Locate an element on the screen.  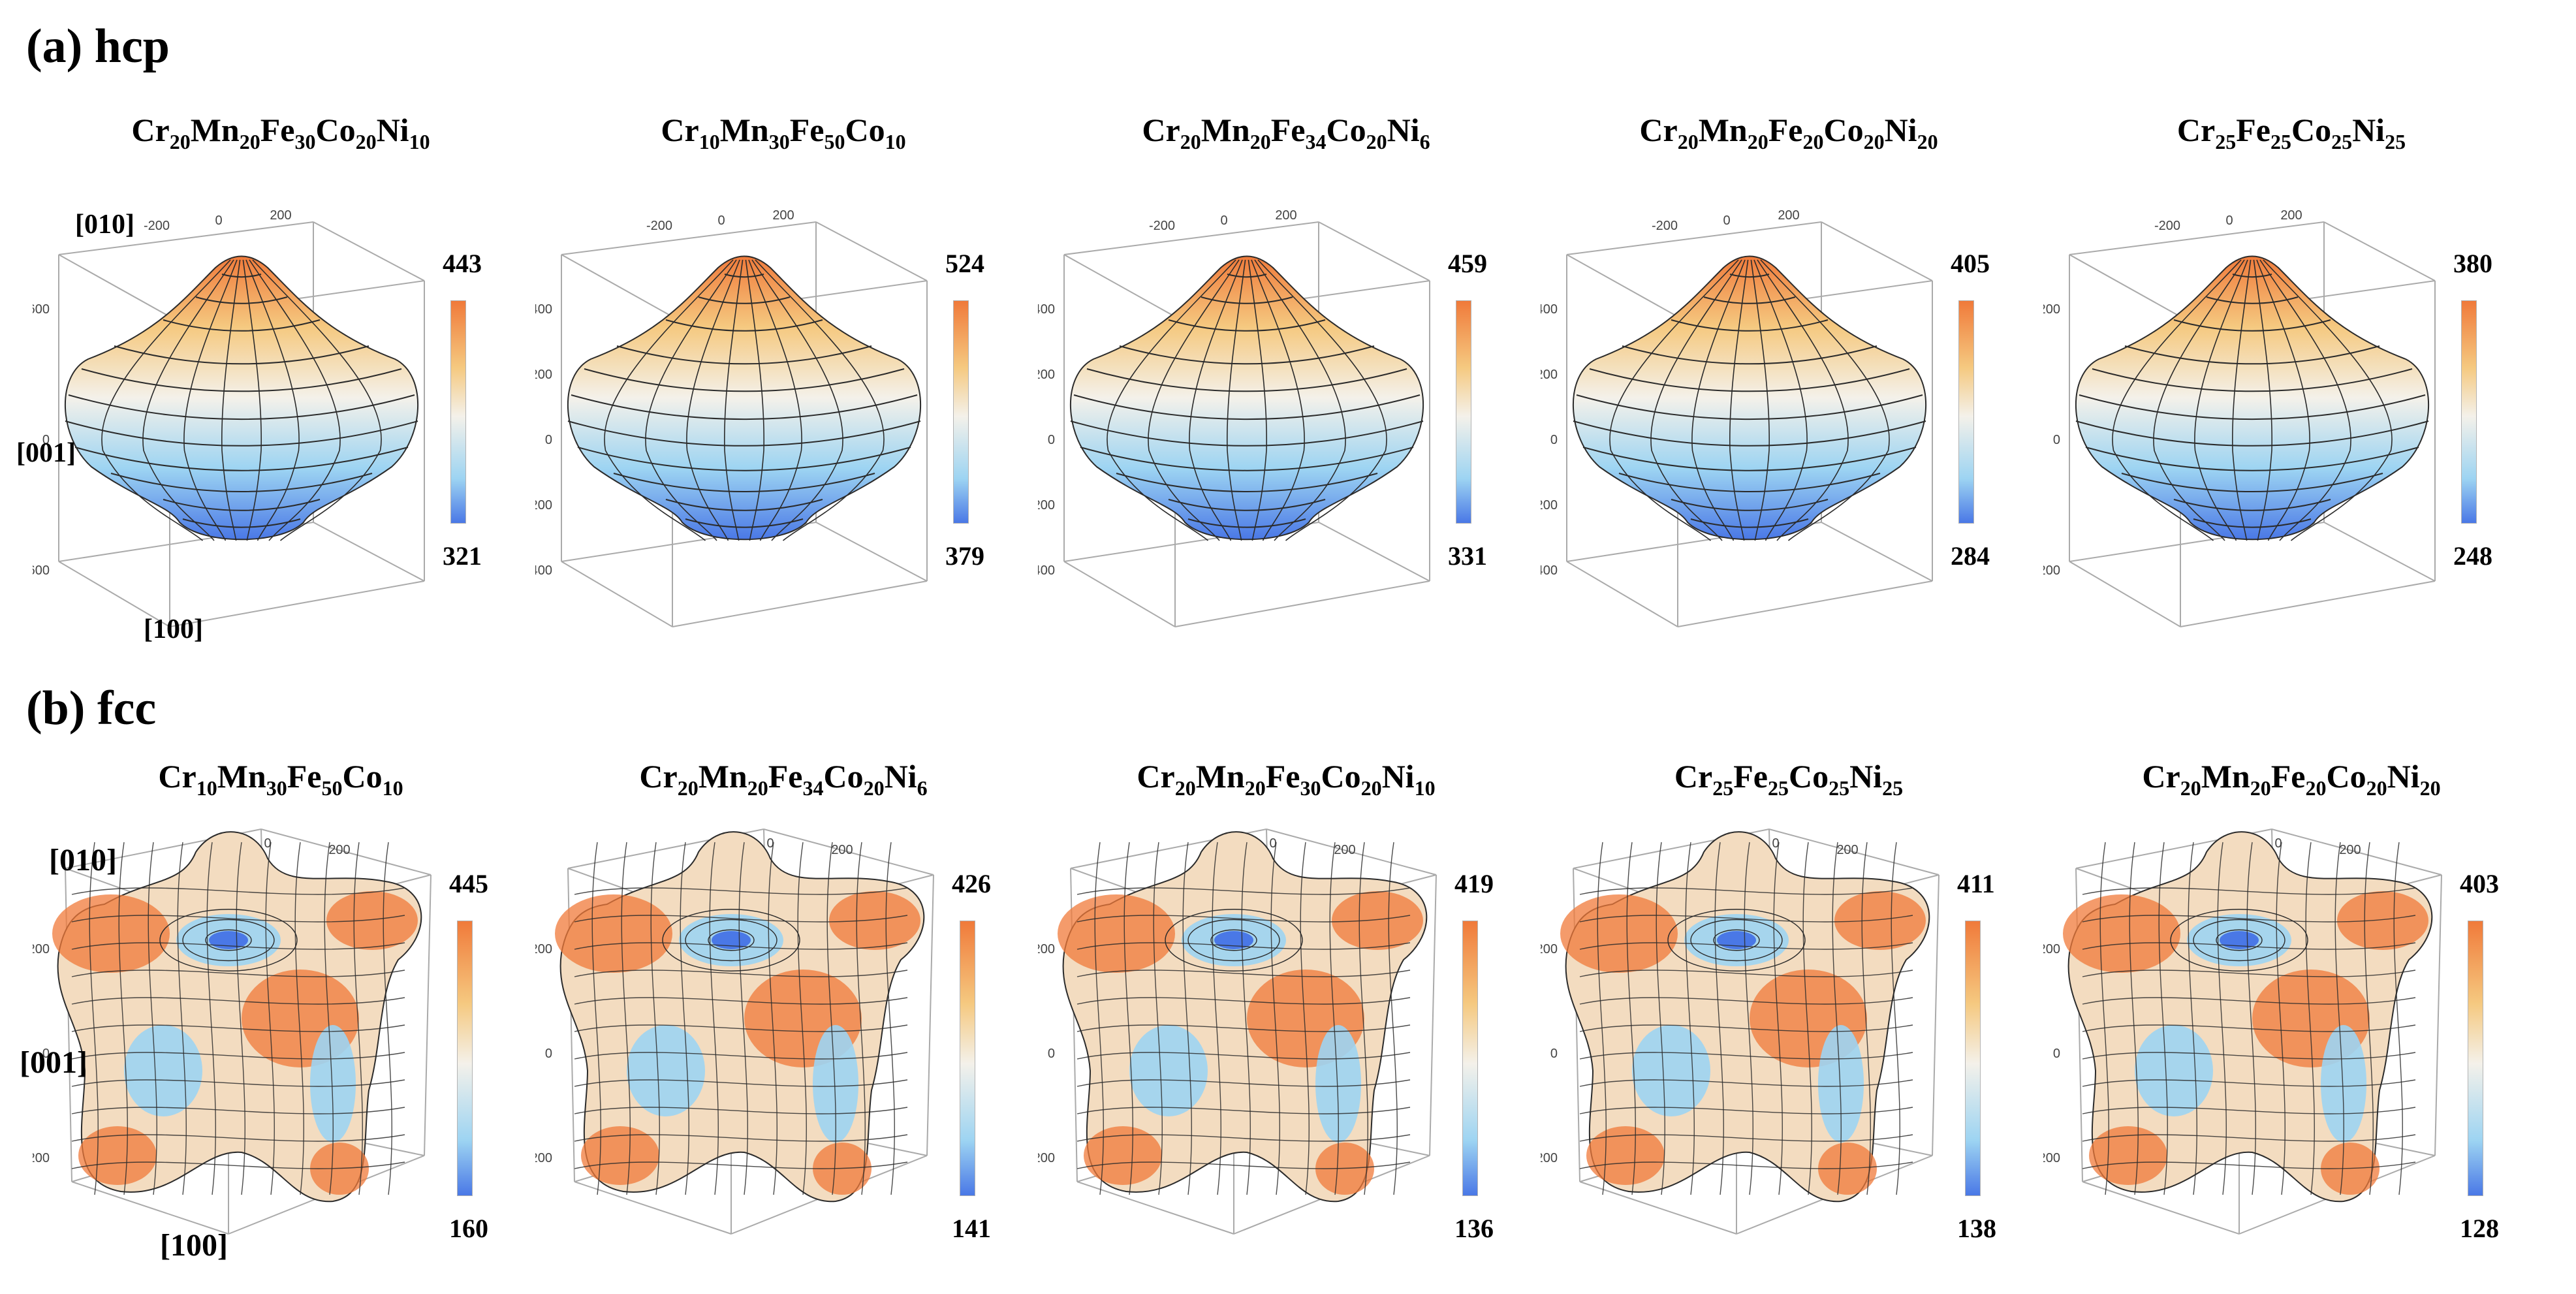
colorbar-min-label: 248 is located at coordinates (2472, 556).